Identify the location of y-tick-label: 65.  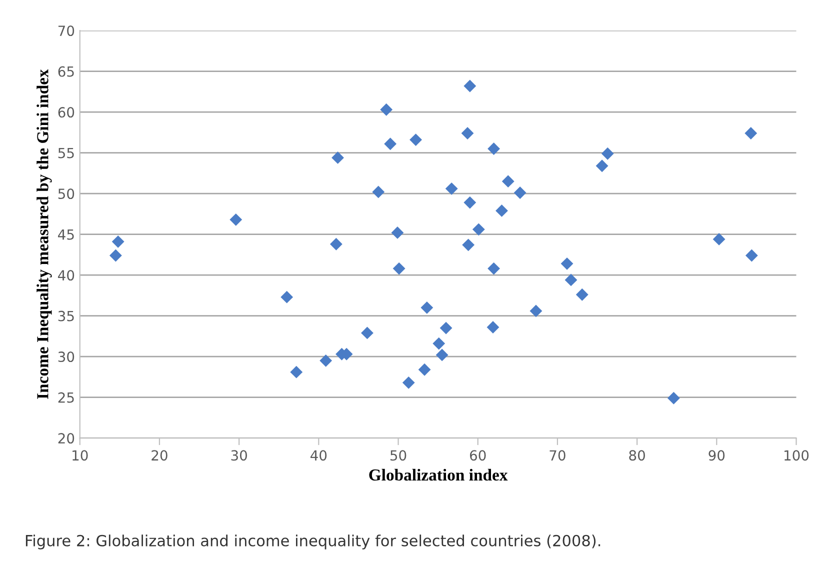
(66, 71).